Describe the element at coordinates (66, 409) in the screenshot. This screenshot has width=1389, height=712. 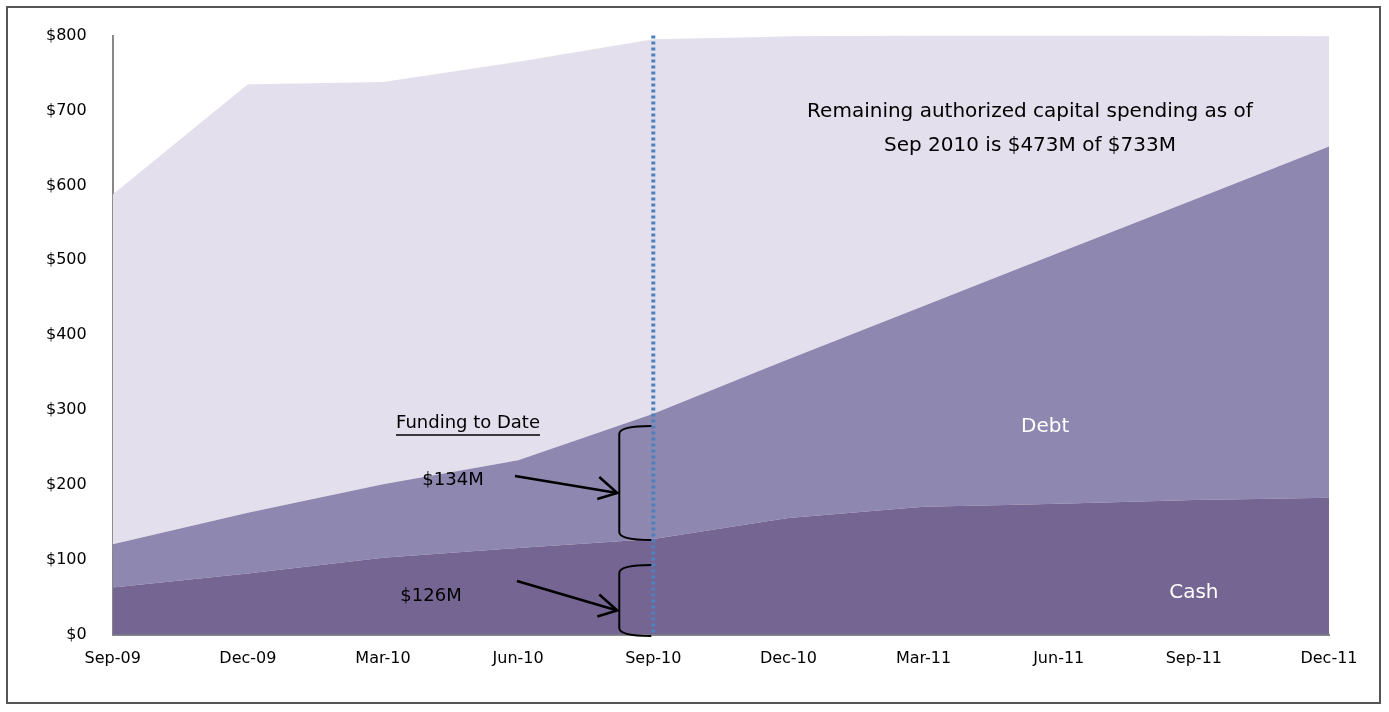
I see `y-tick-label: $300` at that location.